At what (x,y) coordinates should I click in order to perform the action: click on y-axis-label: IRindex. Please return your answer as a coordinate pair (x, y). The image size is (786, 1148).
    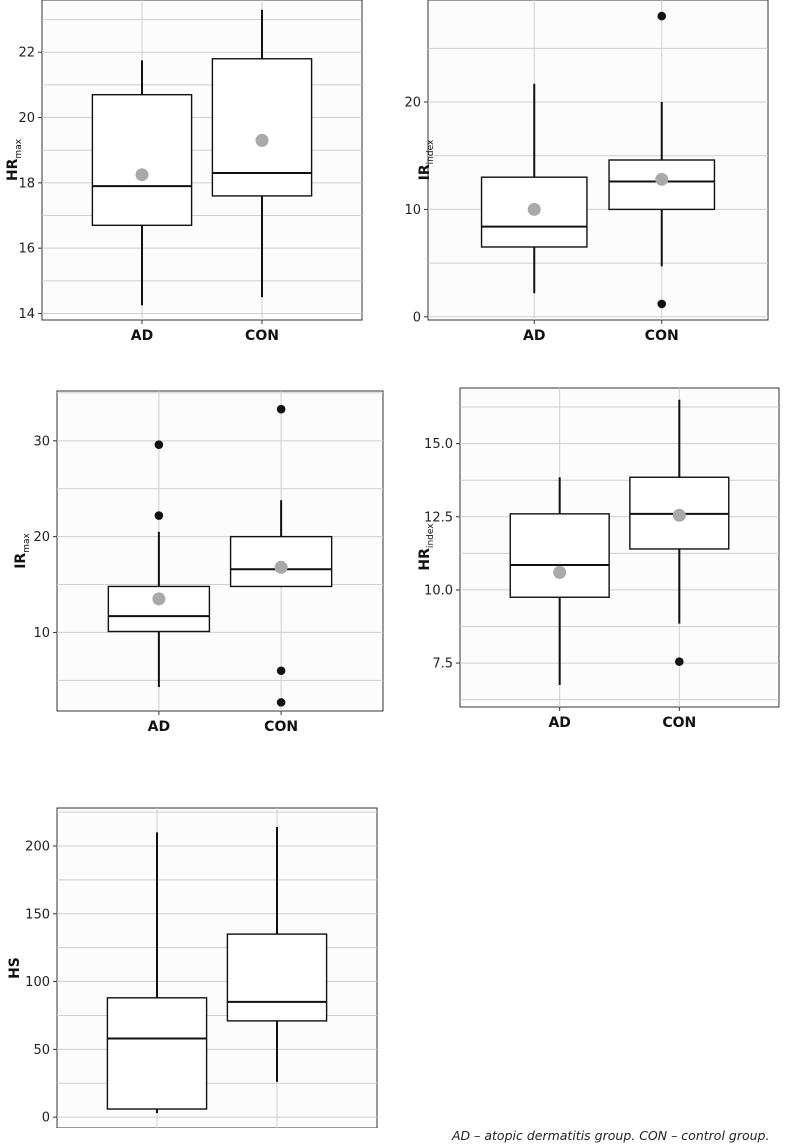
    Looking at the image, I should click on (426, 159).